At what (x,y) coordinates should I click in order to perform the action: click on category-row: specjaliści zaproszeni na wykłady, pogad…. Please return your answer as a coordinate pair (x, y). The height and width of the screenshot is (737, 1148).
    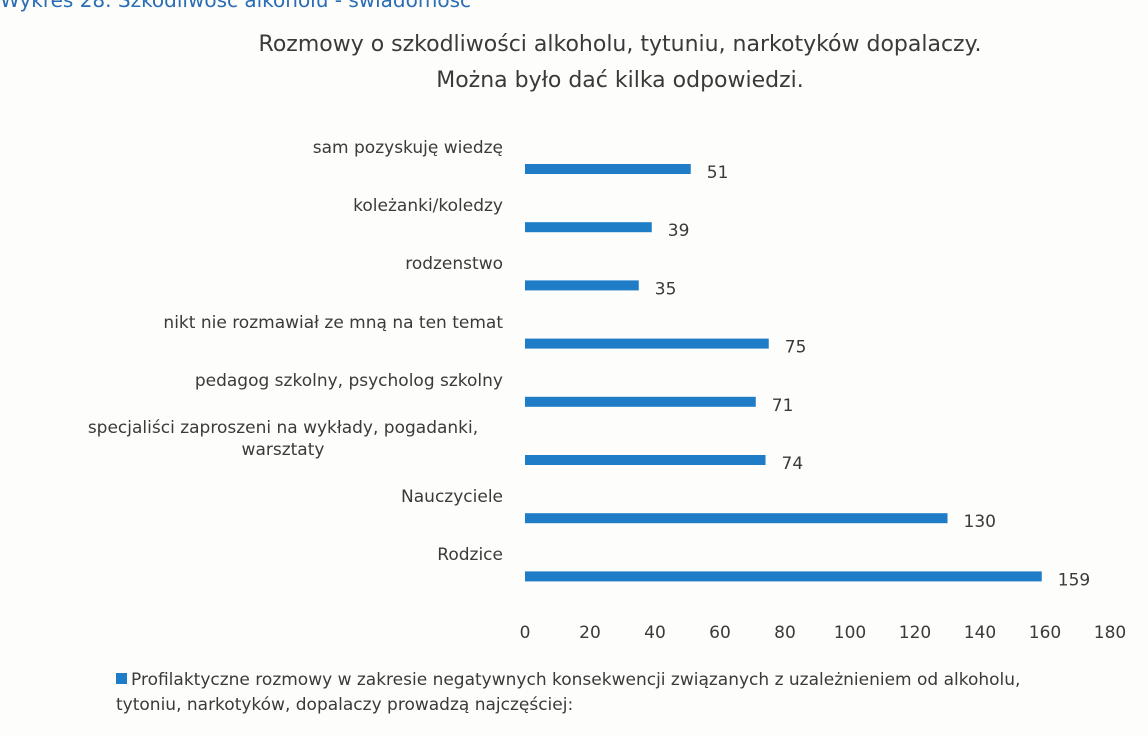
    Looking at the image, I should click on (283, 439).